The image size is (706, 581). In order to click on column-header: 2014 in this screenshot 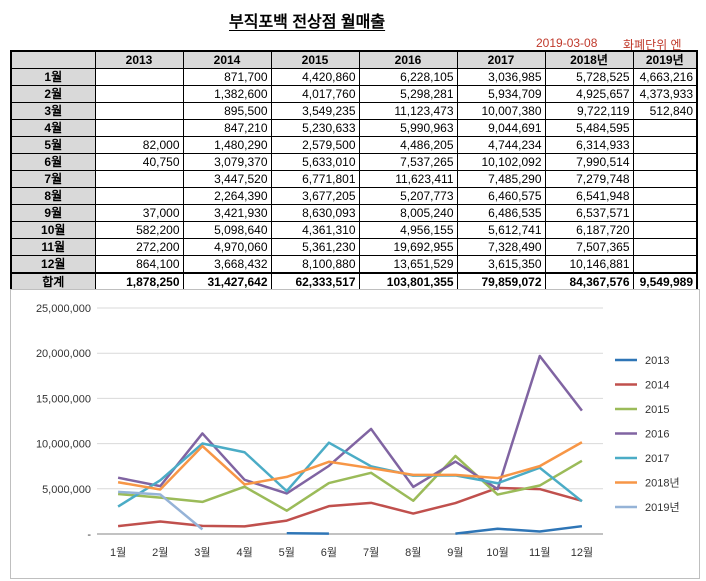, I will do `click(227, 59)`.